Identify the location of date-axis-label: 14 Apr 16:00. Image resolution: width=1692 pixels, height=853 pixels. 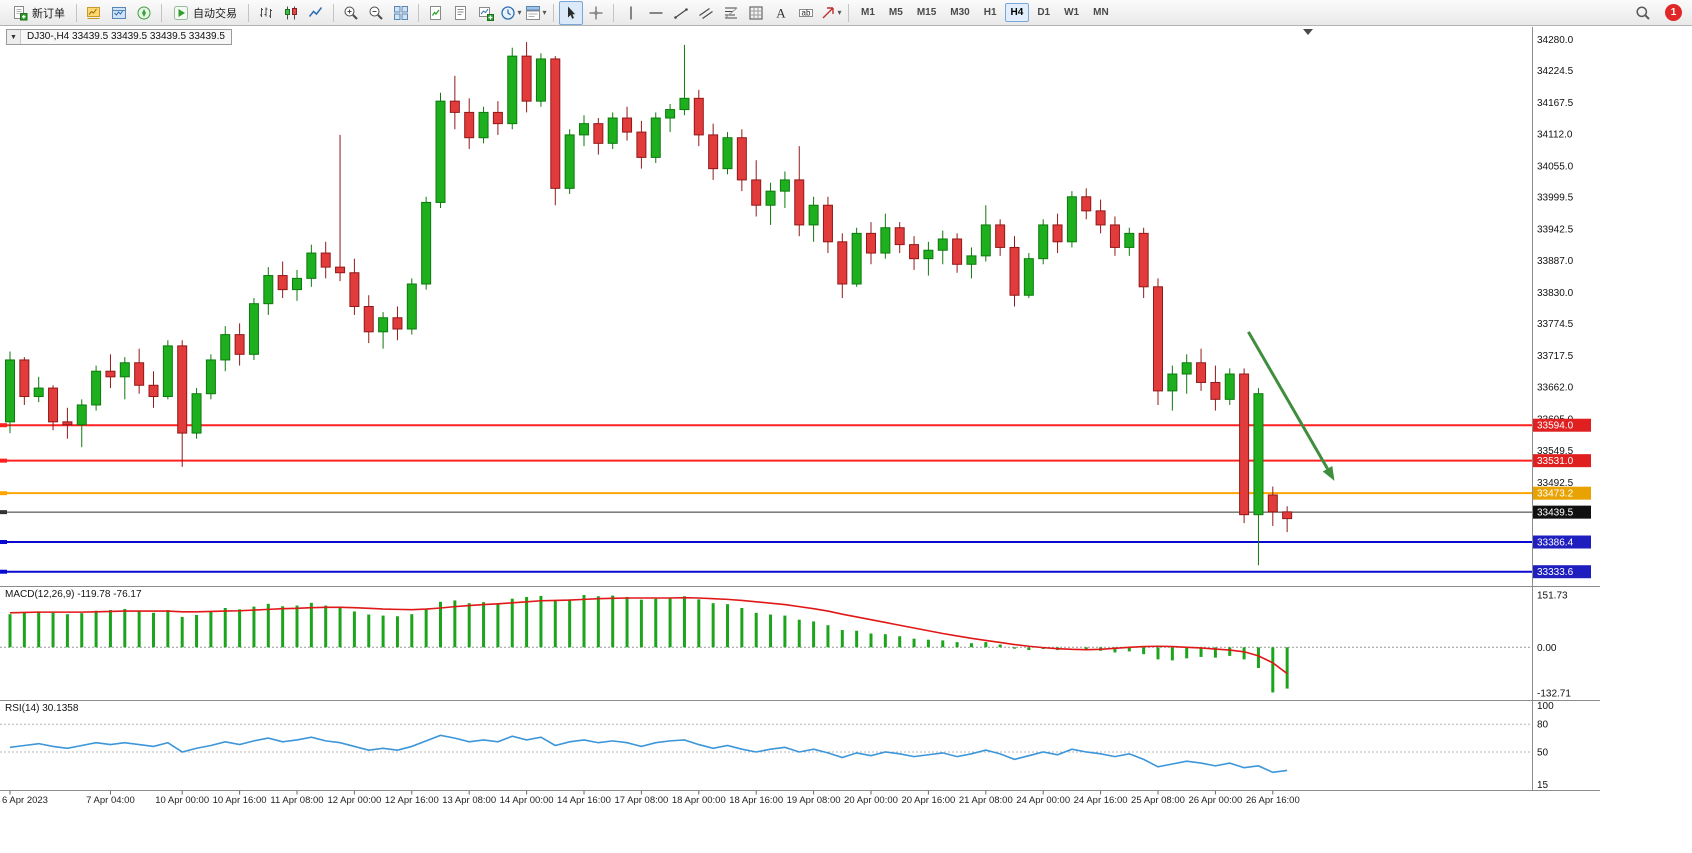
(584, 800).